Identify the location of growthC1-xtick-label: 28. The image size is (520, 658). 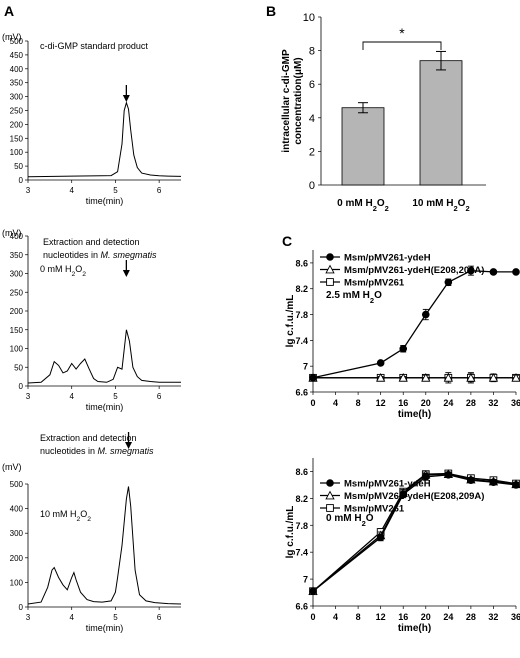
(471, 403).